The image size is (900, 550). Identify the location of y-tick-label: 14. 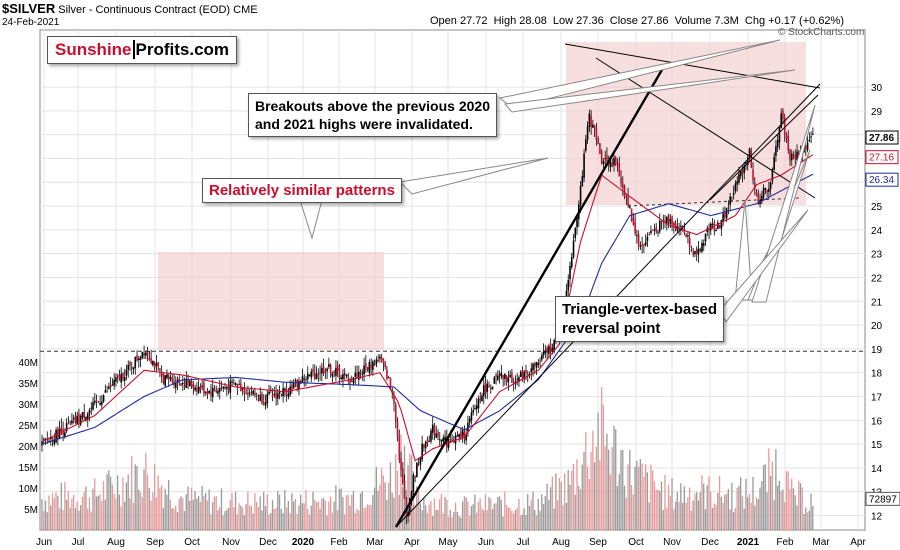
(877, 469).